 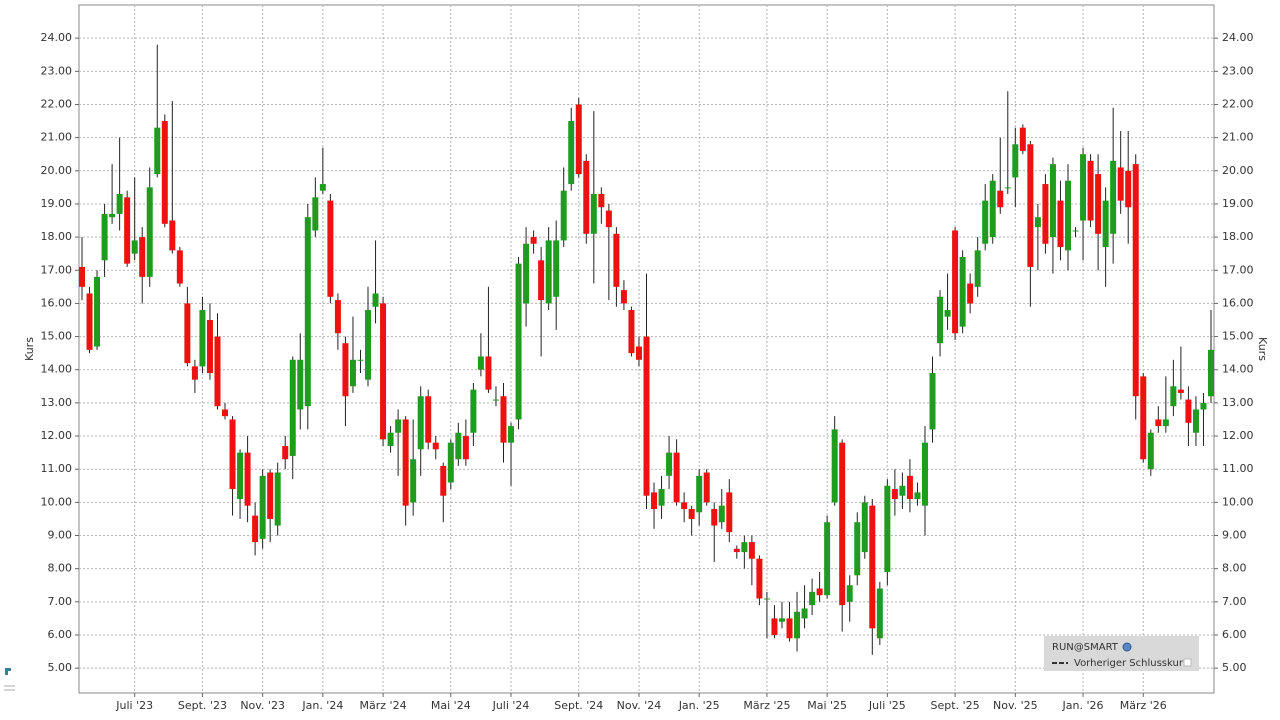 What do you see at coordinates (887, 705) in the screenshot?
I see `x-tick-label: Juli '25` at bounding box center [887, 705].